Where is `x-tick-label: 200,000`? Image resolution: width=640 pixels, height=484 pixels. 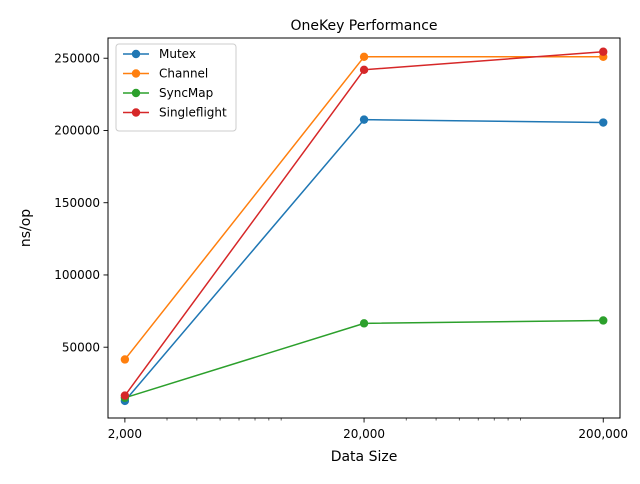 x-tick-label: 200,000 is located at coordinates (603, 434).